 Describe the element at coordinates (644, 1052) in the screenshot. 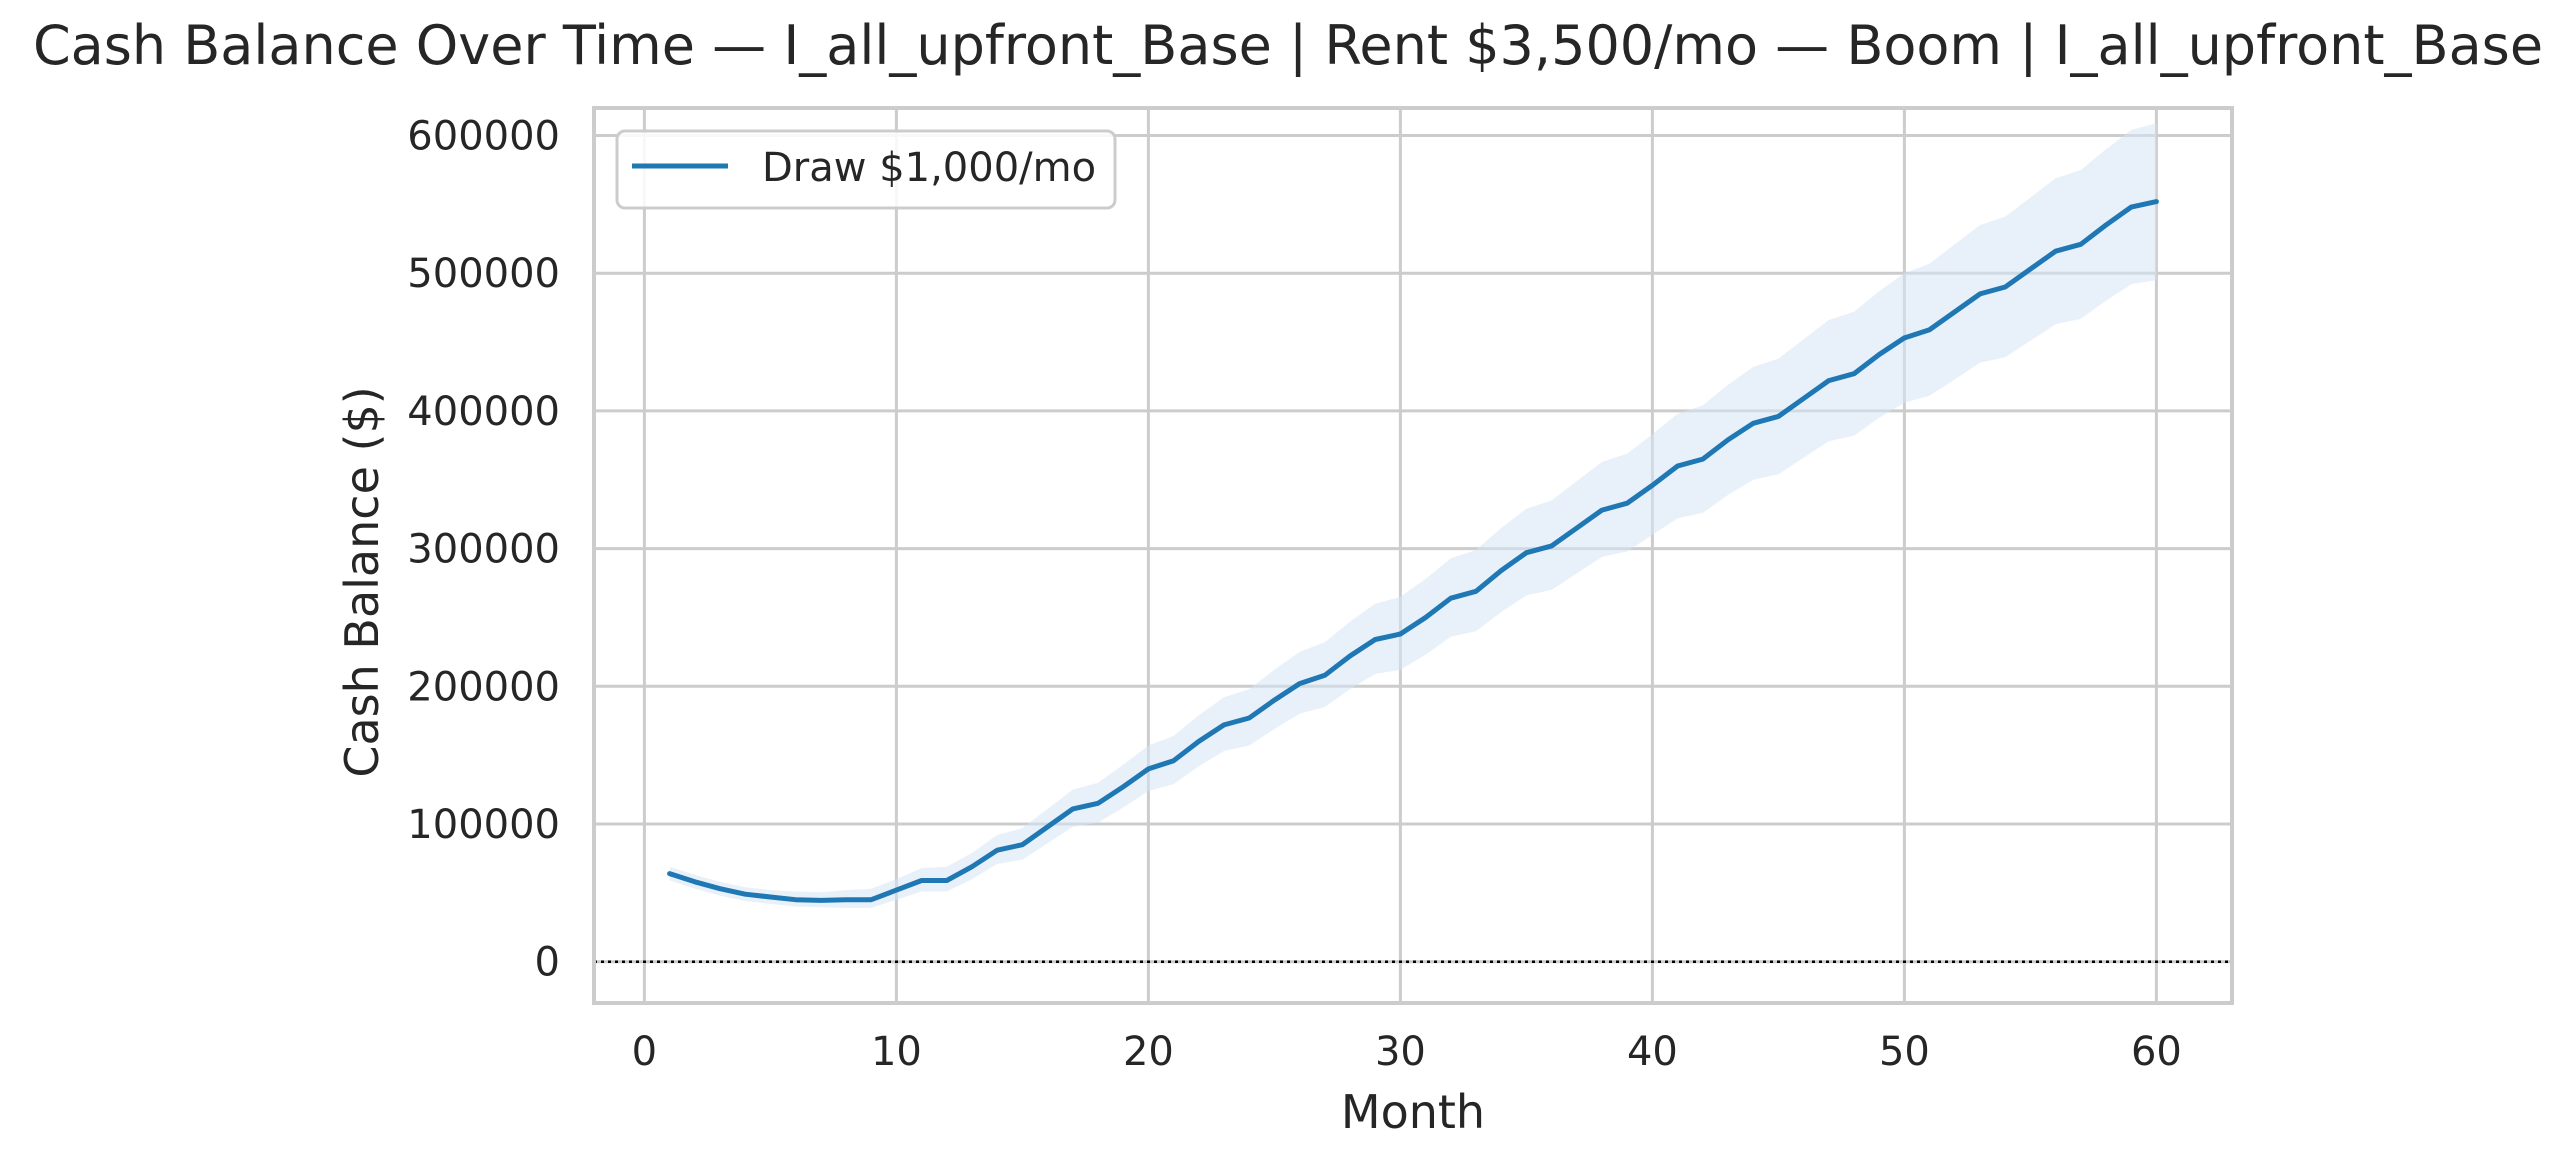

I see `x-tick-label: 0` at that location.